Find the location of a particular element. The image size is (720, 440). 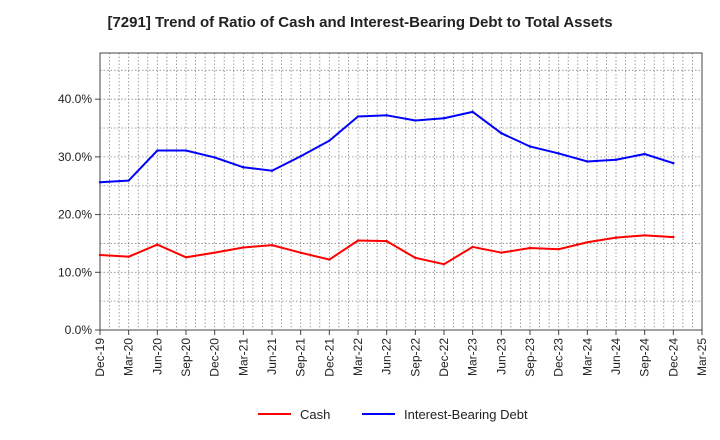

y-tick-label: 10.0% is located at coordinates (75, 272).